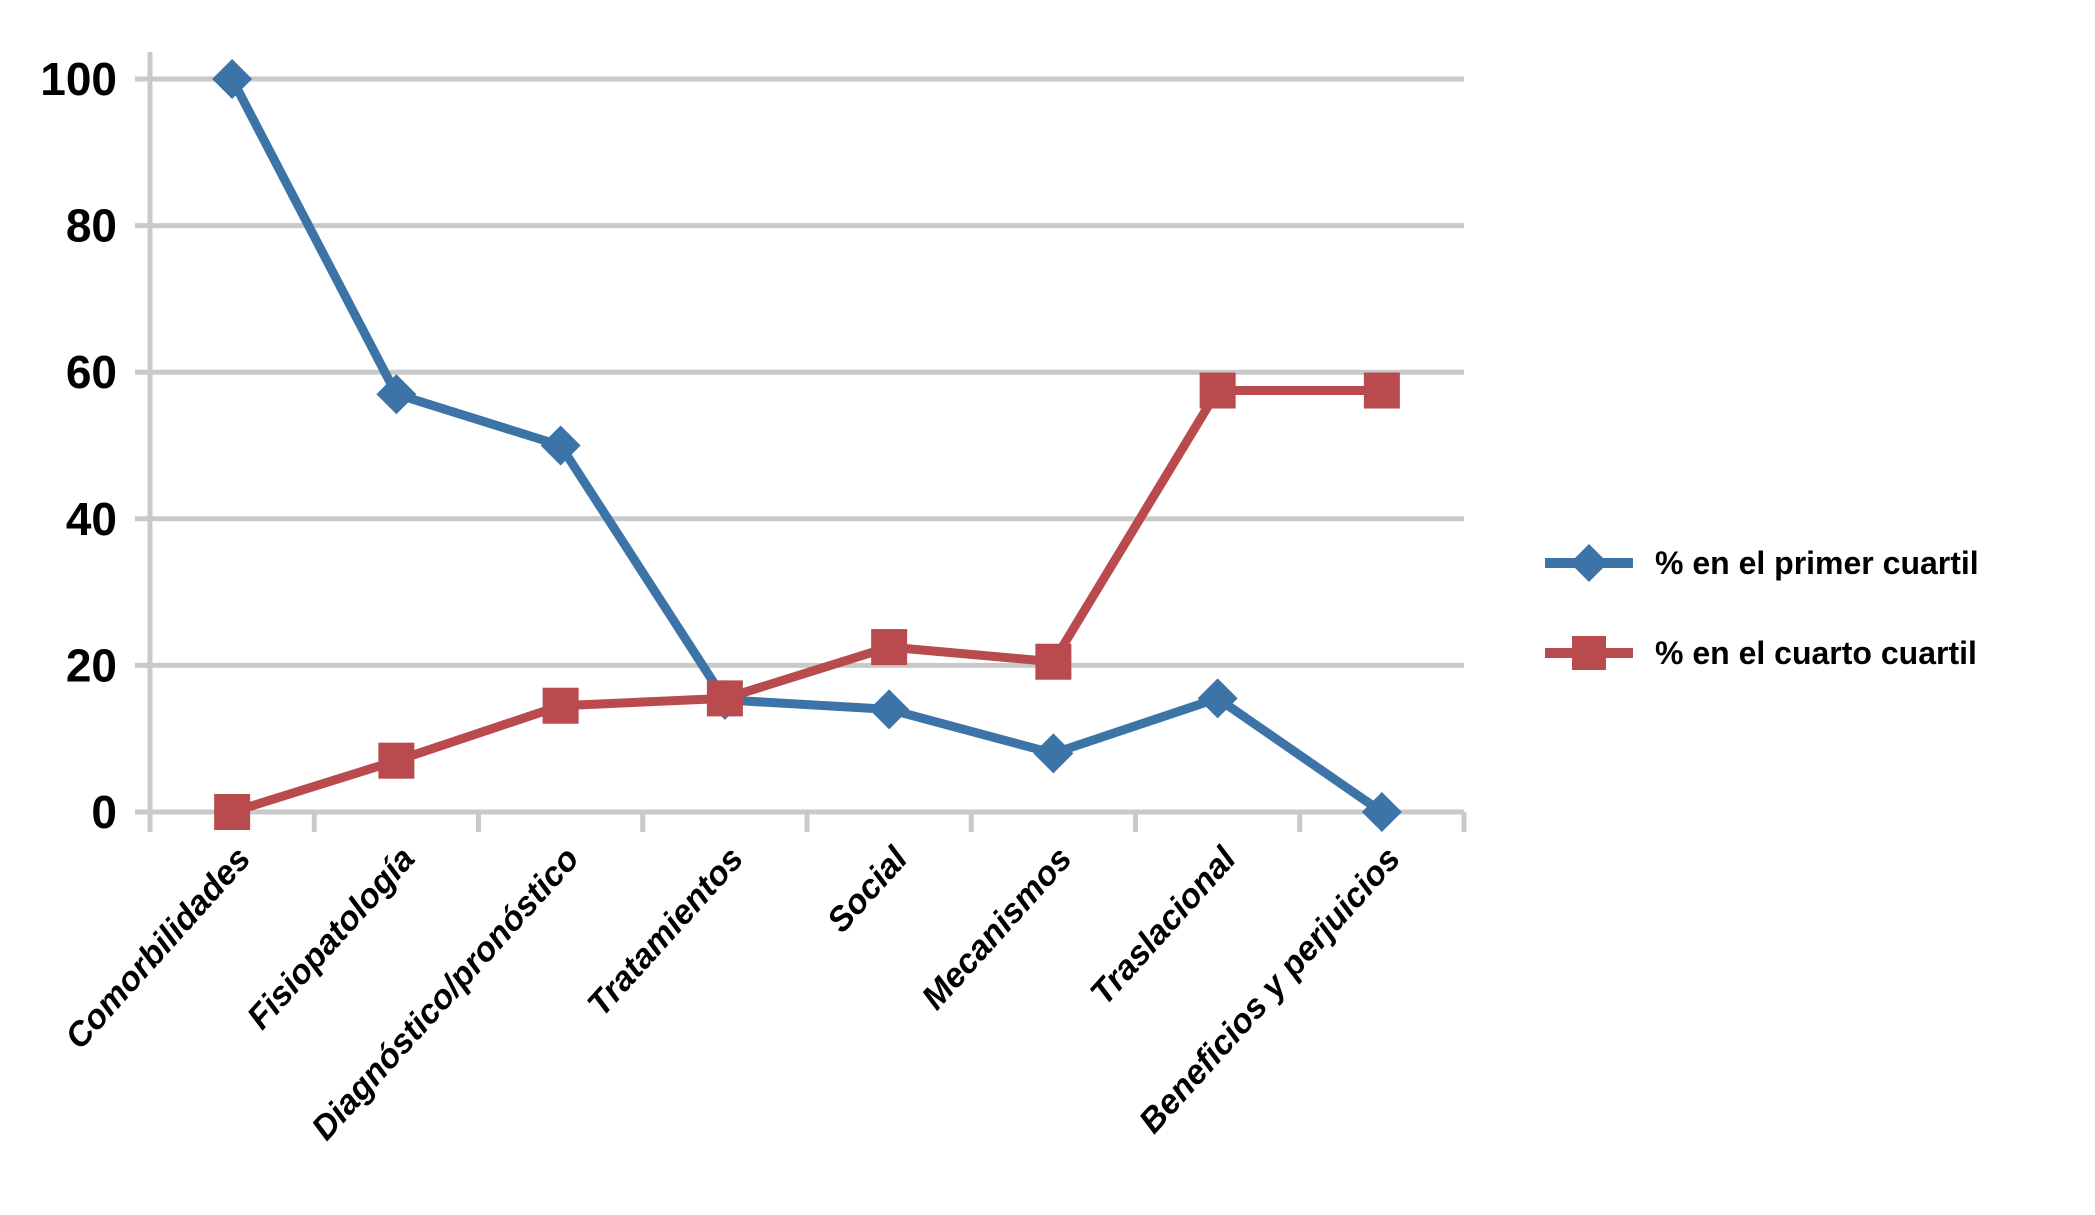  I want to click on x-axis-label: Social, so click(868, 889).